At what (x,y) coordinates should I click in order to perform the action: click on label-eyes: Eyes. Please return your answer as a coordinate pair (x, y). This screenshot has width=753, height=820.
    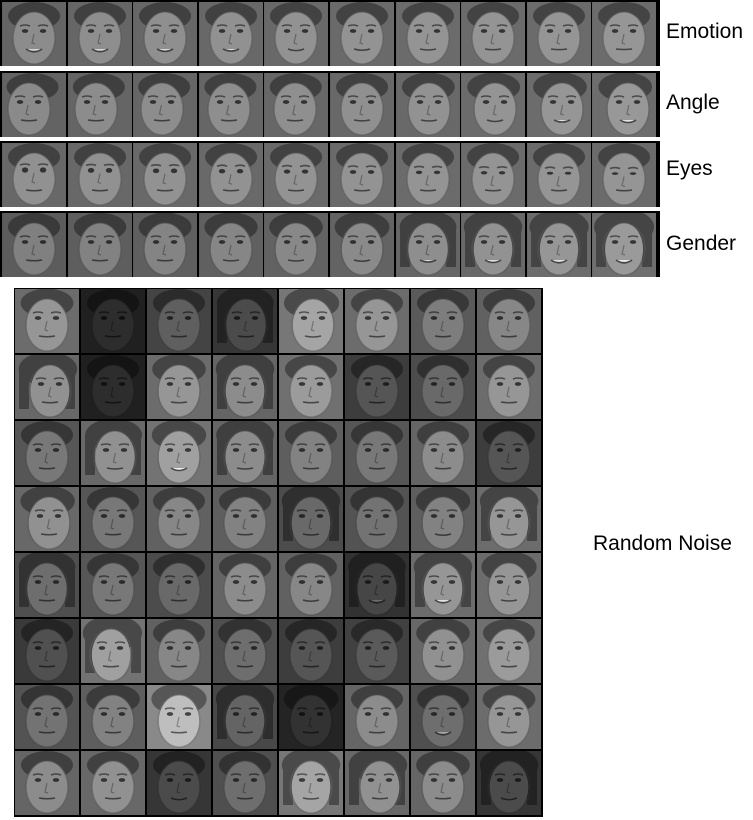
    Looking at the image, I should click on (689, 168).